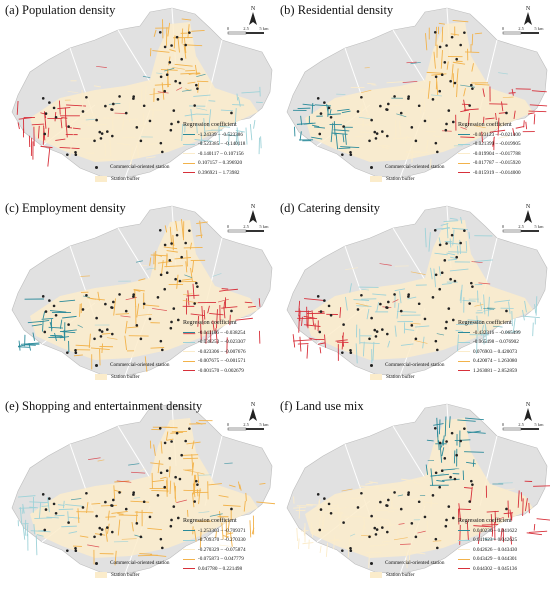 The width and height of the screenshot is (550, 595). I want to click on scale-bar-label: 5 km, so click(264, 424).